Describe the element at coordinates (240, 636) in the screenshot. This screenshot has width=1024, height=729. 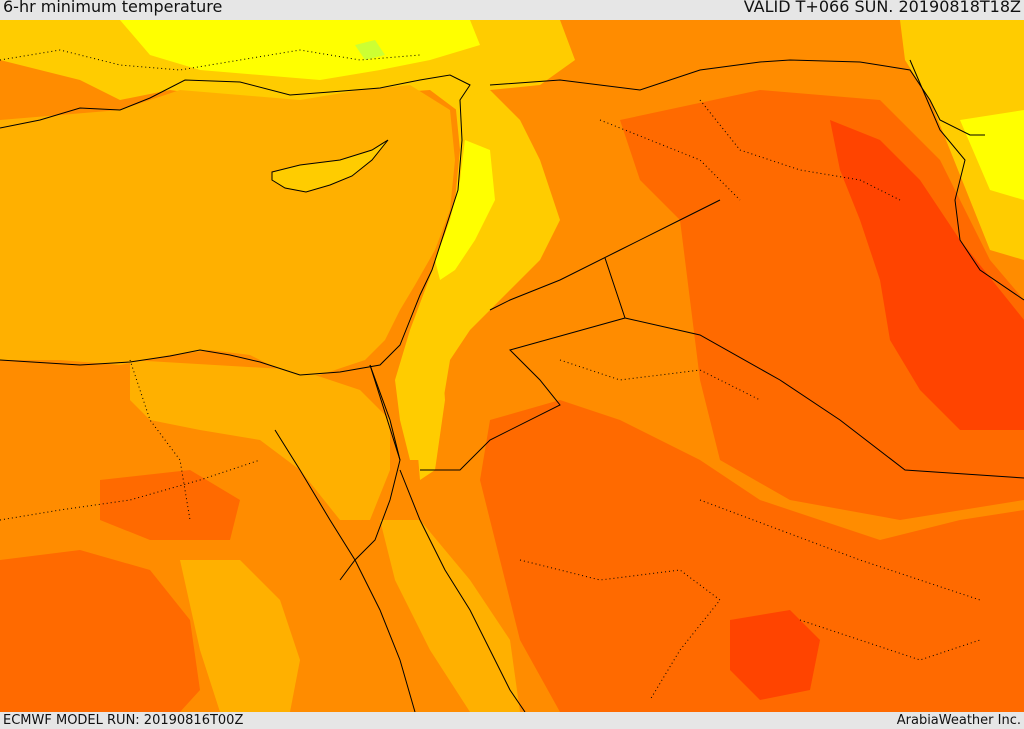
I see `nile-mild-zone` at that location.